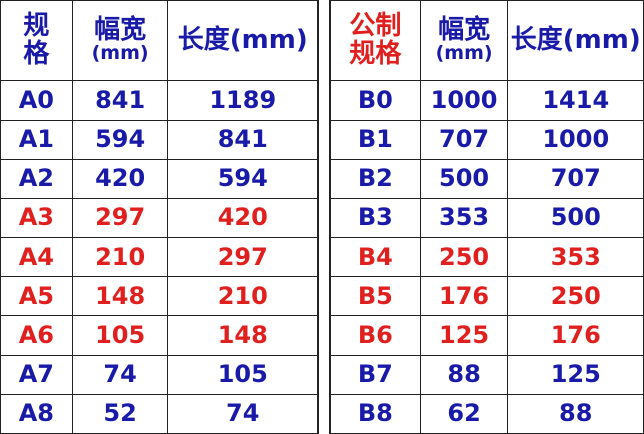 This screenshot has height=434, width=644. I want to click on table-row: A6 105 148, so click(159, 335).